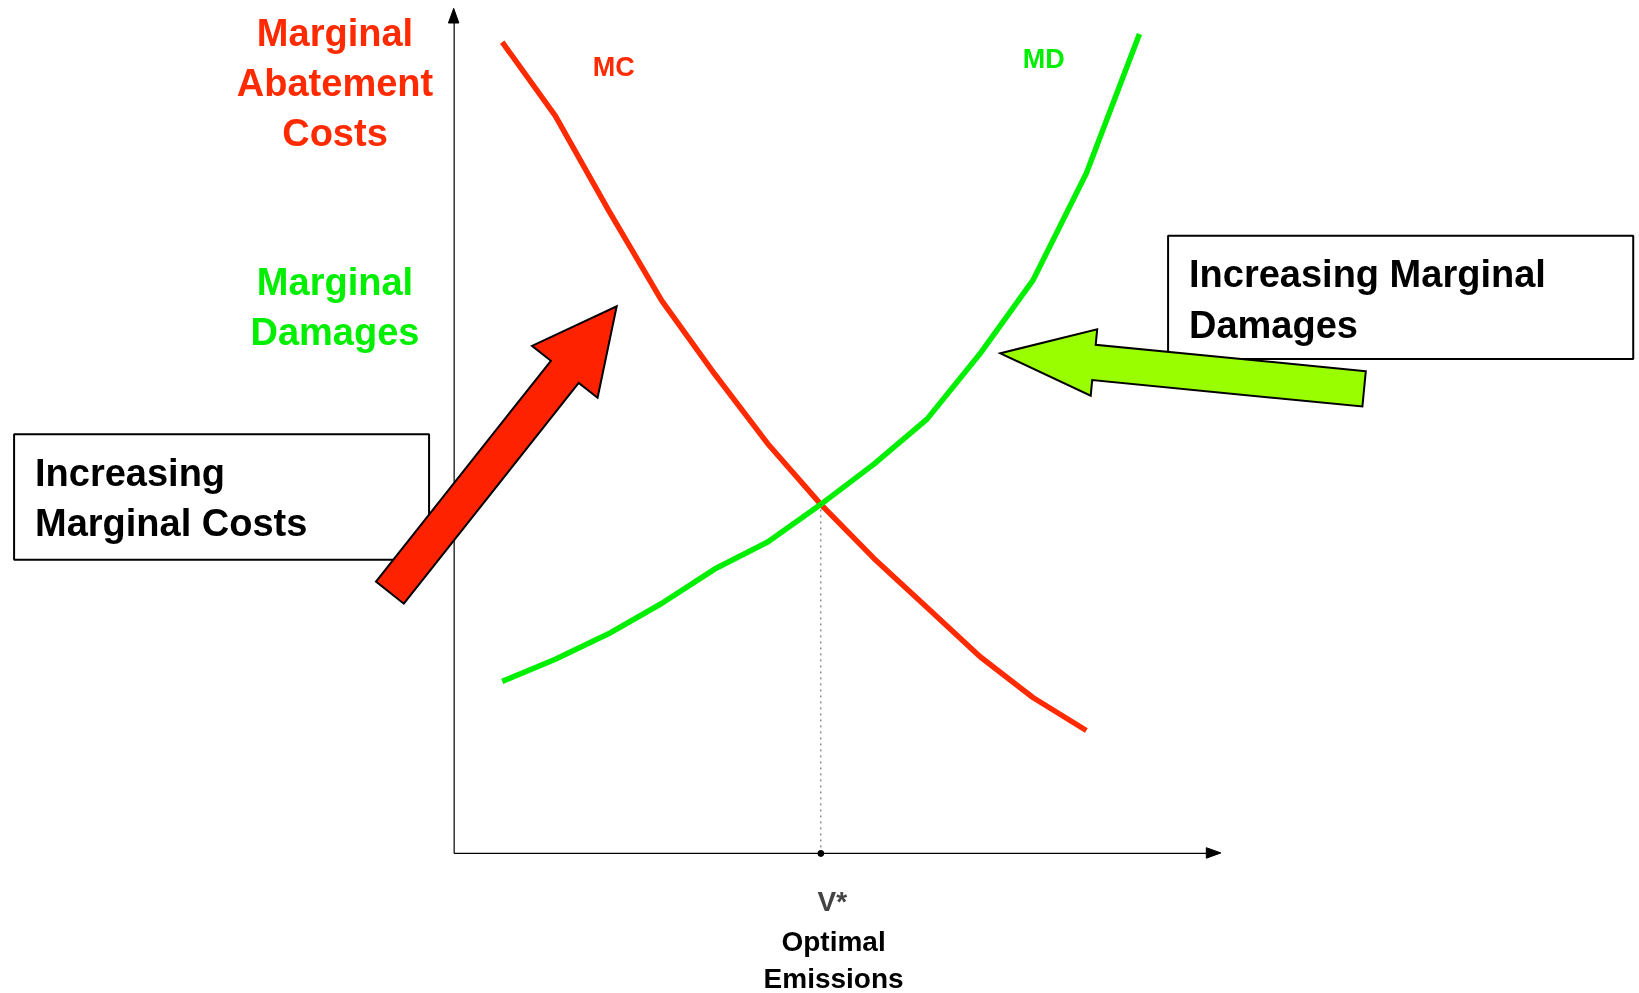 Image resolution: width=1639 pixels, height=993 pixels. Describe the element at coordinates (613, 66) in the screenshot. I see `series-label: MC` at that location.